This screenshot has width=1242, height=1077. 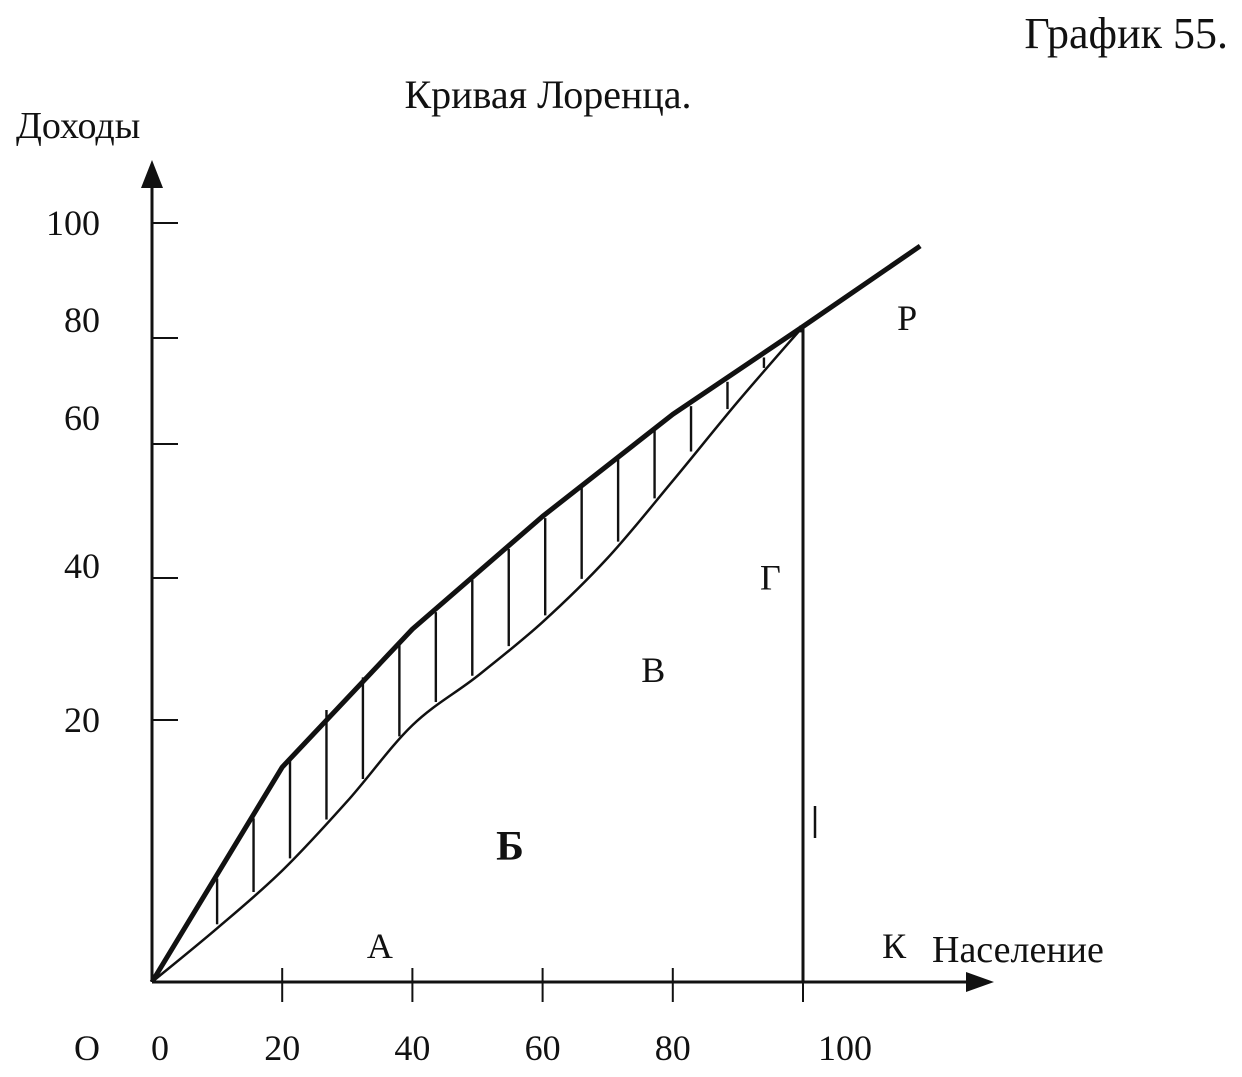 I want to click on point-label-К: К, so click(x=894, y=946).